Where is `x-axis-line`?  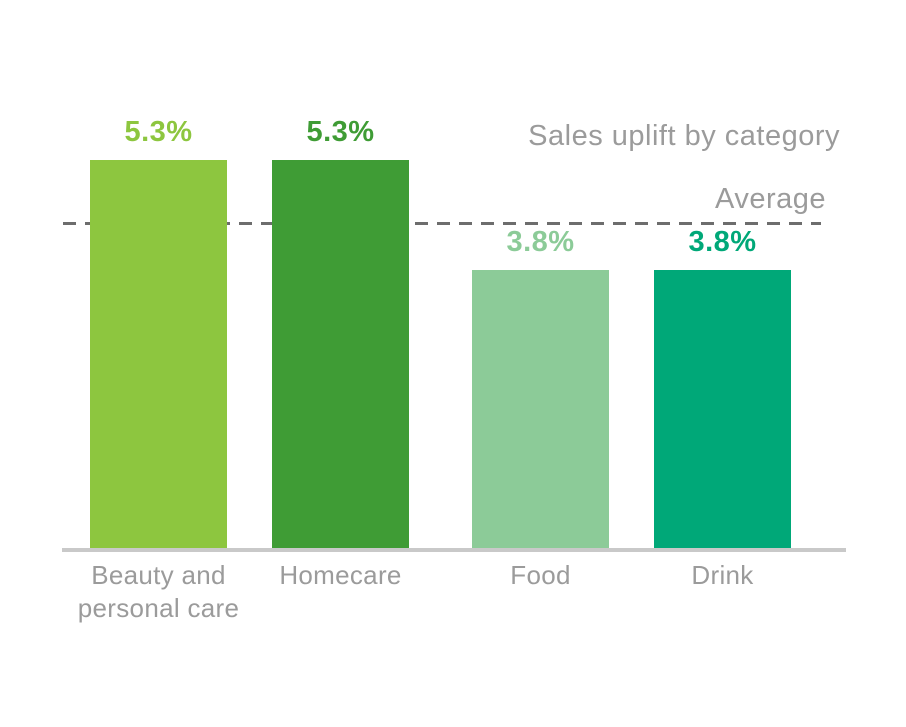 x-axis-line is located at coordinates (454, 550).